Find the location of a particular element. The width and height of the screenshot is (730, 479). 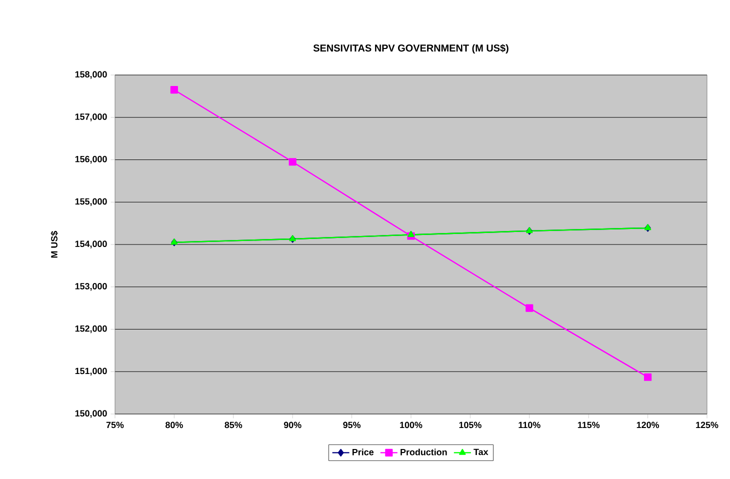

y-tick-label: 157,000 is located at coordinates (91, 118).